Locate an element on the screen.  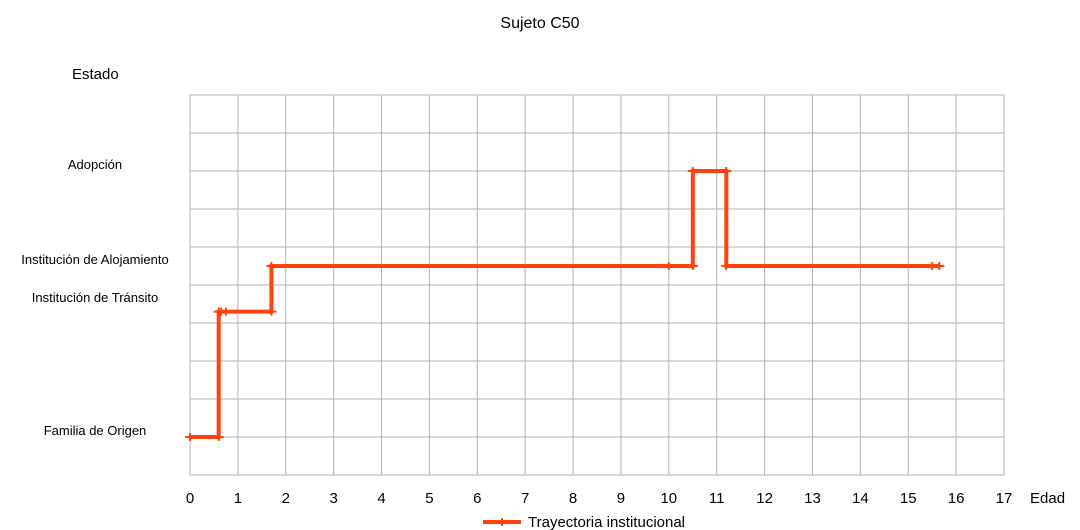
x-tick-label: 7 is located at coordinates (525, 498).